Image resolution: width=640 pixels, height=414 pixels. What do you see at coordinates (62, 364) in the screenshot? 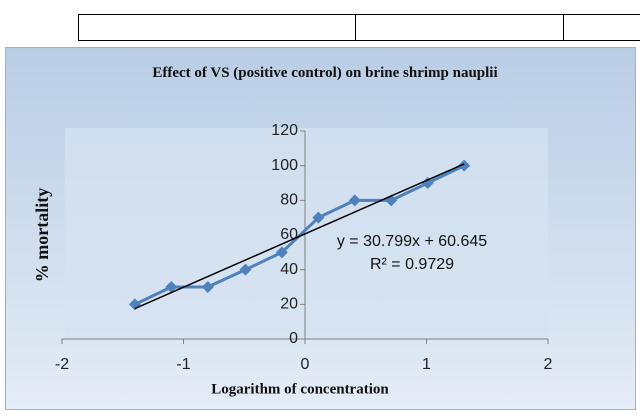
I see `x-tick-label: -2` at bounding box center [62, 364].